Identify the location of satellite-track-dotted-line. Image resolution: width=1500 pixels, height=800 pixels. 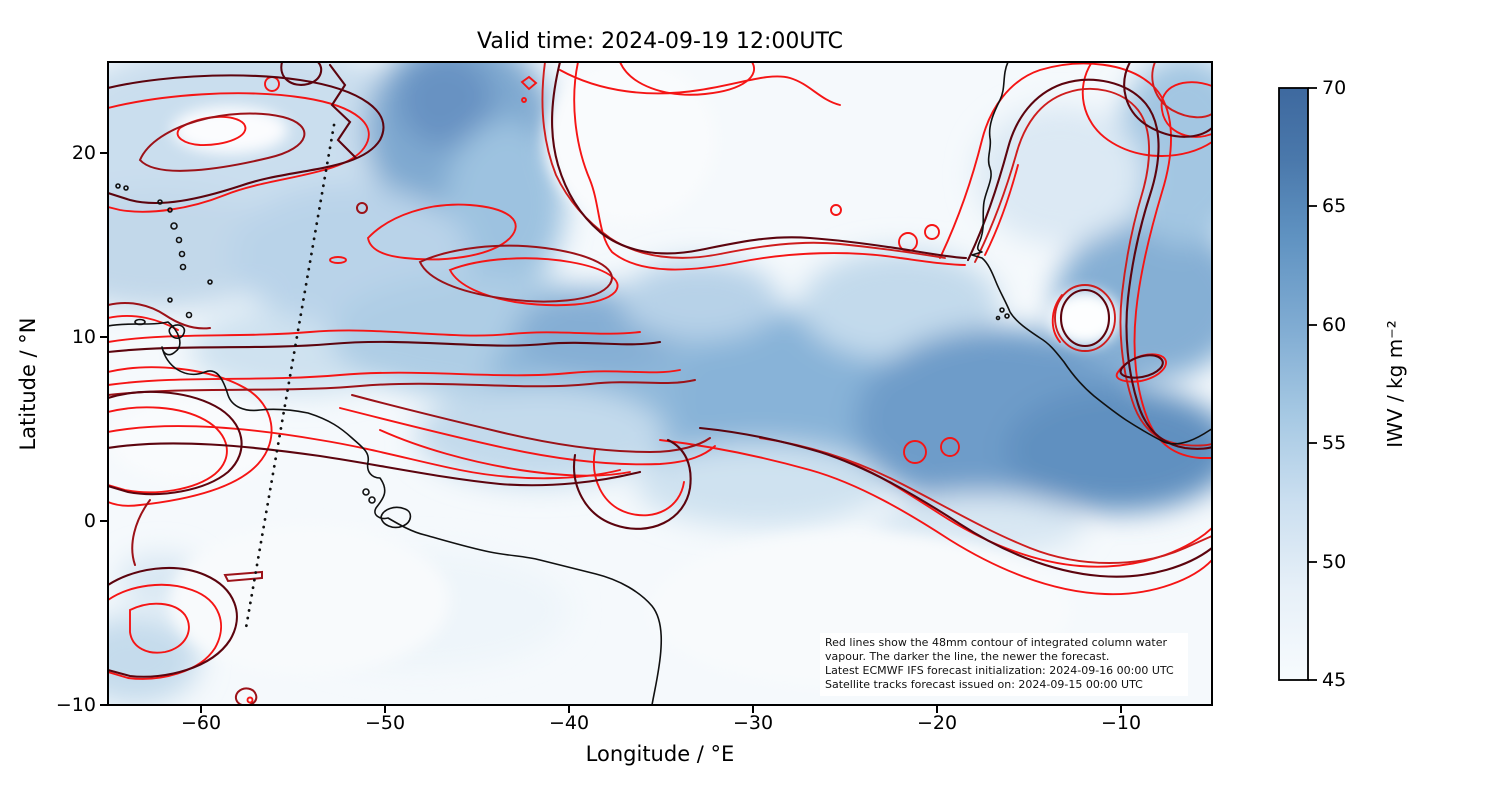
(290, 376).